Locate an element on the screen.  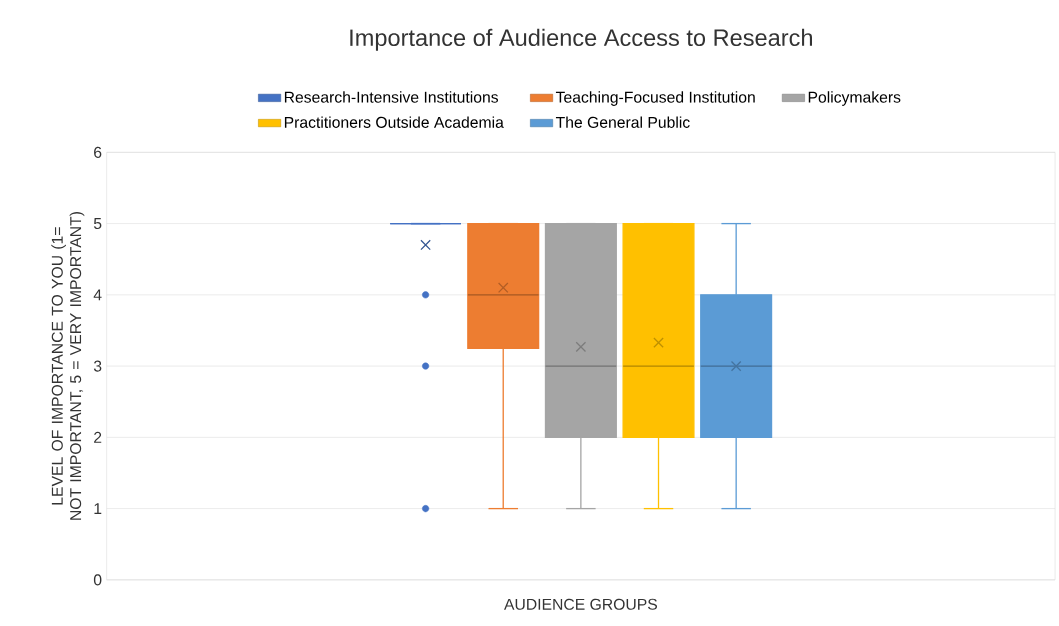
legend-label: Research-Intensive Institutions is located at coordinates (391, 97).